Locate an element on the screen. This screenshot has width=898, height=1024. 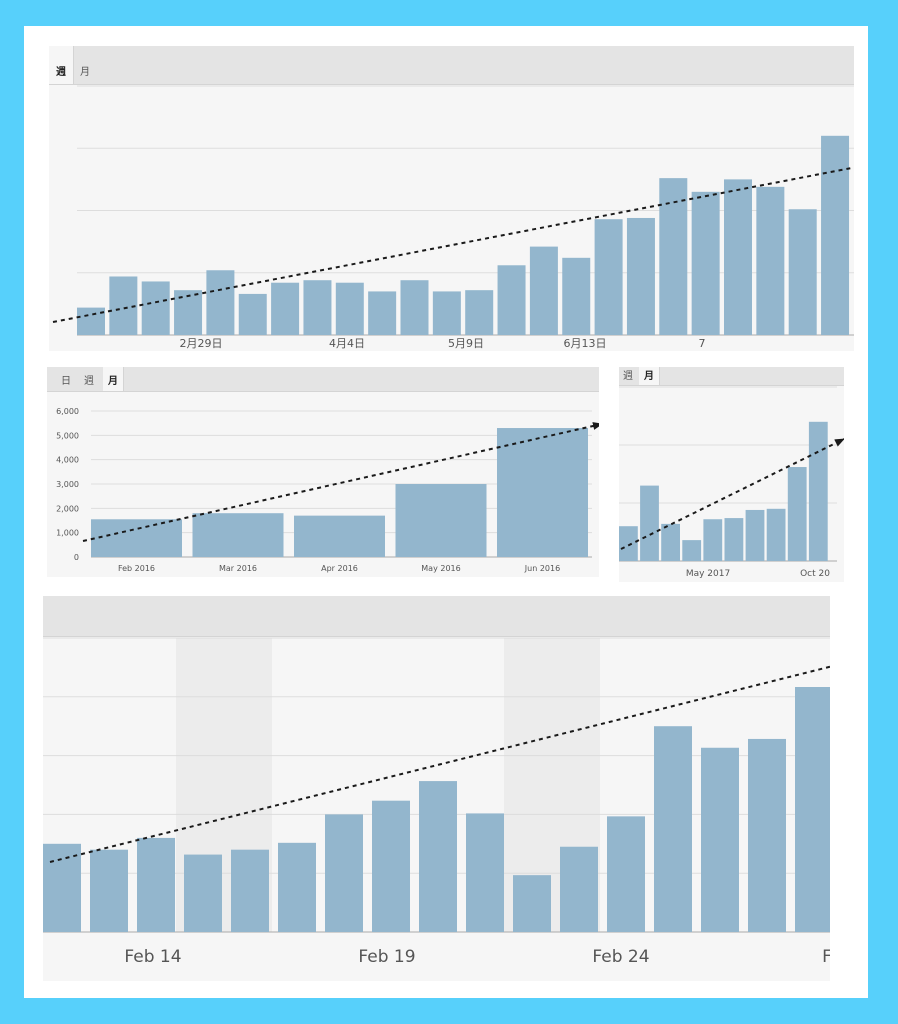
bar-w13 is located at coordinates (479, 312).